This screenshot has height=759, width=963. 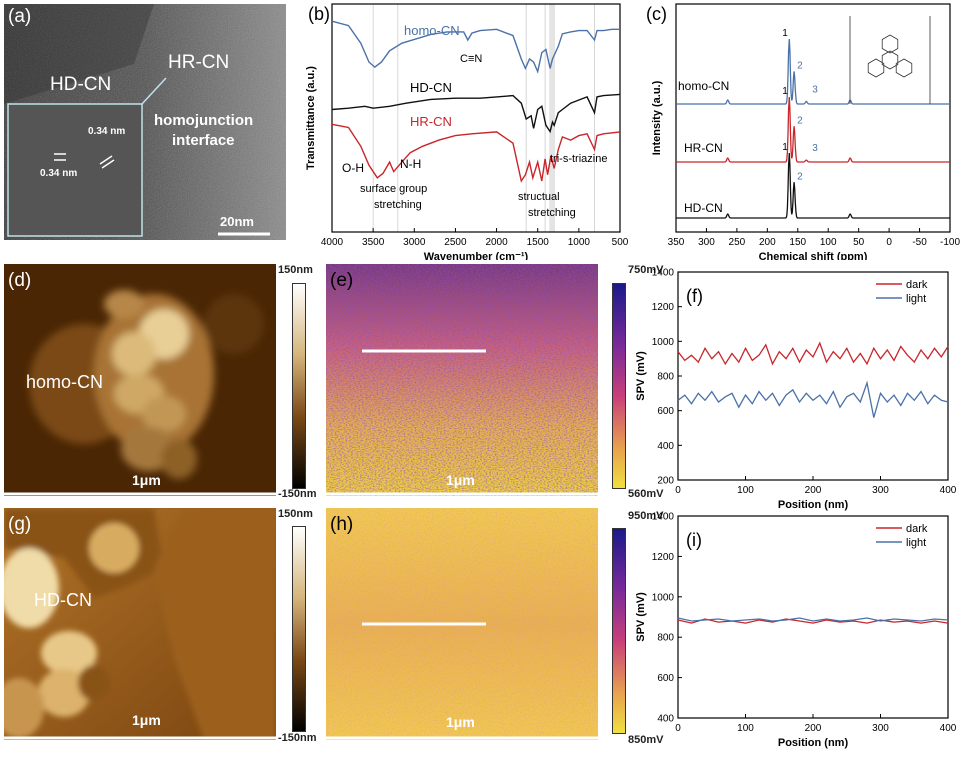 I want to click on x-tick-label: 2000, so click(x=496, y=242).